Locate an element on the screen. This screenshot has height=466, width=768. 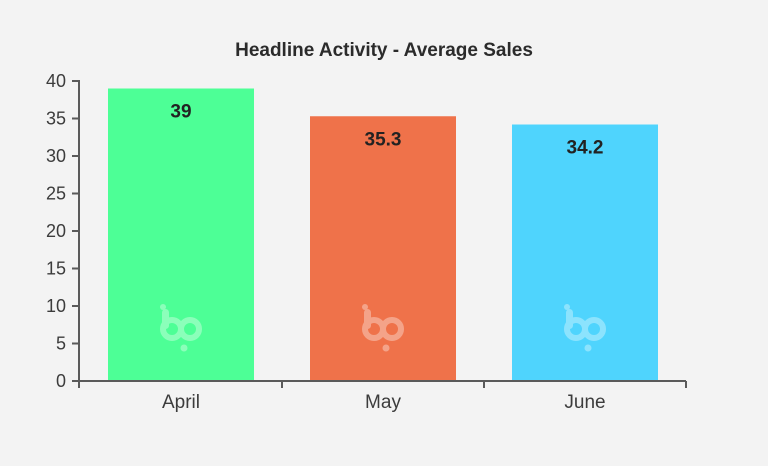
x-tick-label: June is located at coordinates (584, 402).